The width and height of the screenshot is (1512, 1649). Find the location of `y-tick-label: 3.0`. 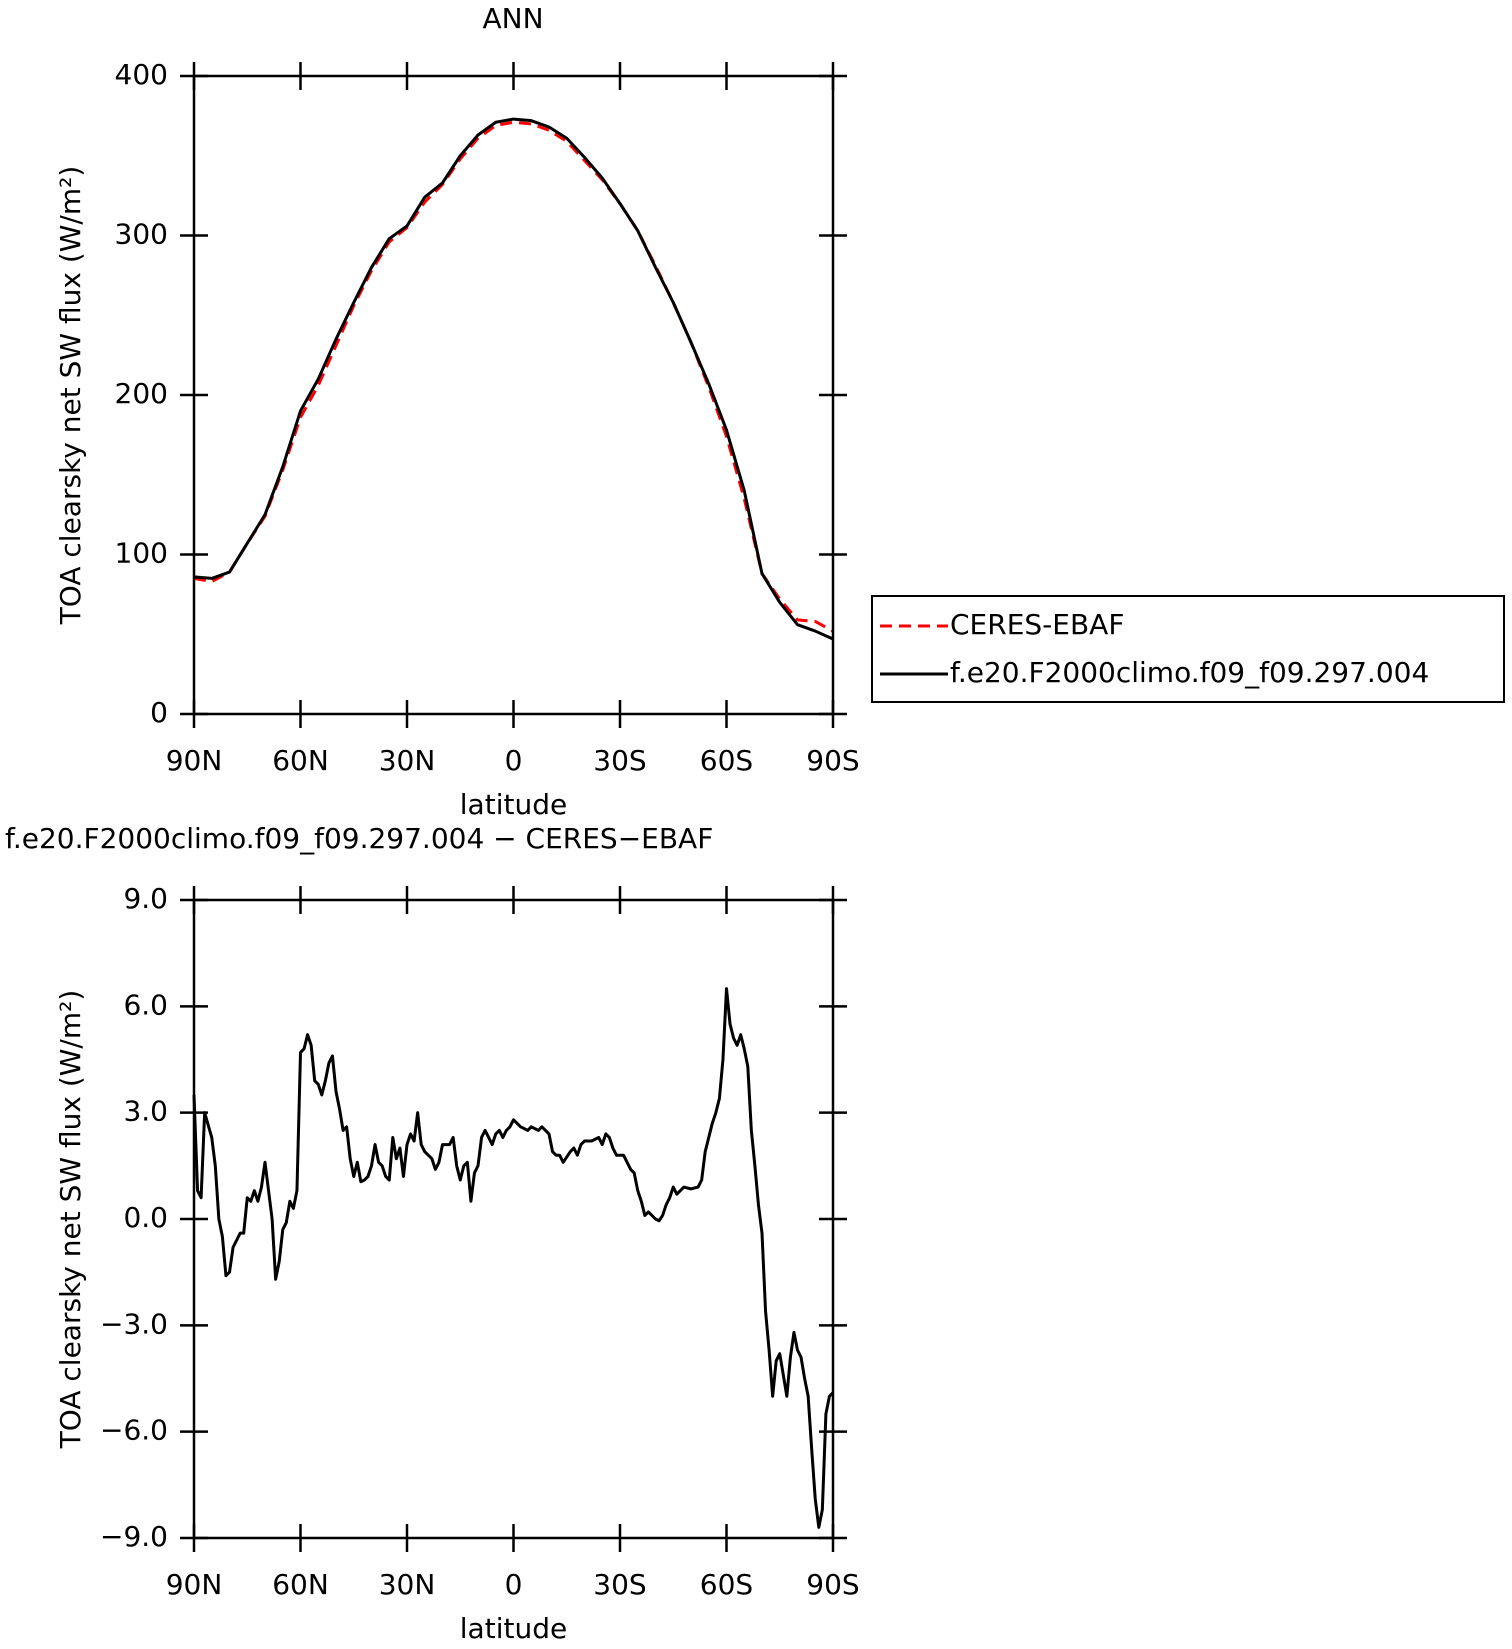

y-tick-label: 3.0 is located at coordinates (145, 1111).